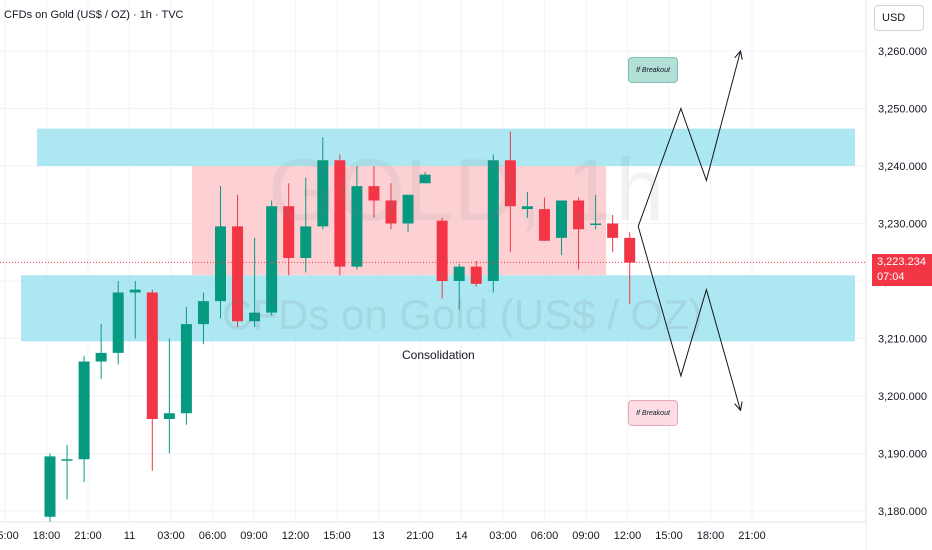 This screenshot has height=550, width=932. I want to click on price-tick-label: 3,190.000, so click(902, 455).